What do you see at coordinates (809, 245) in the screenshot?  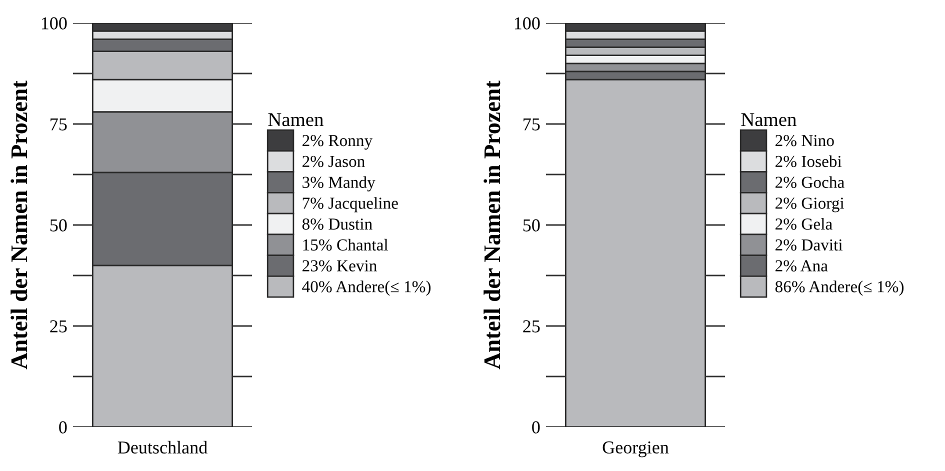 I see `legend-label: 2% Daviti` at bounding box center [809, 245].